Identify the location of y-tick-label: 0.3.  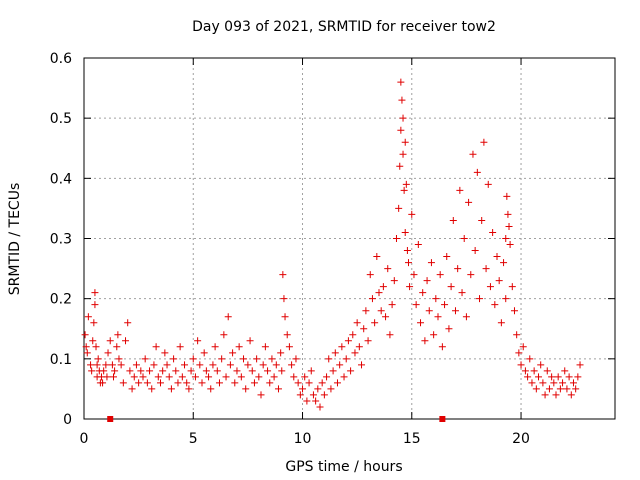
(61, 240).